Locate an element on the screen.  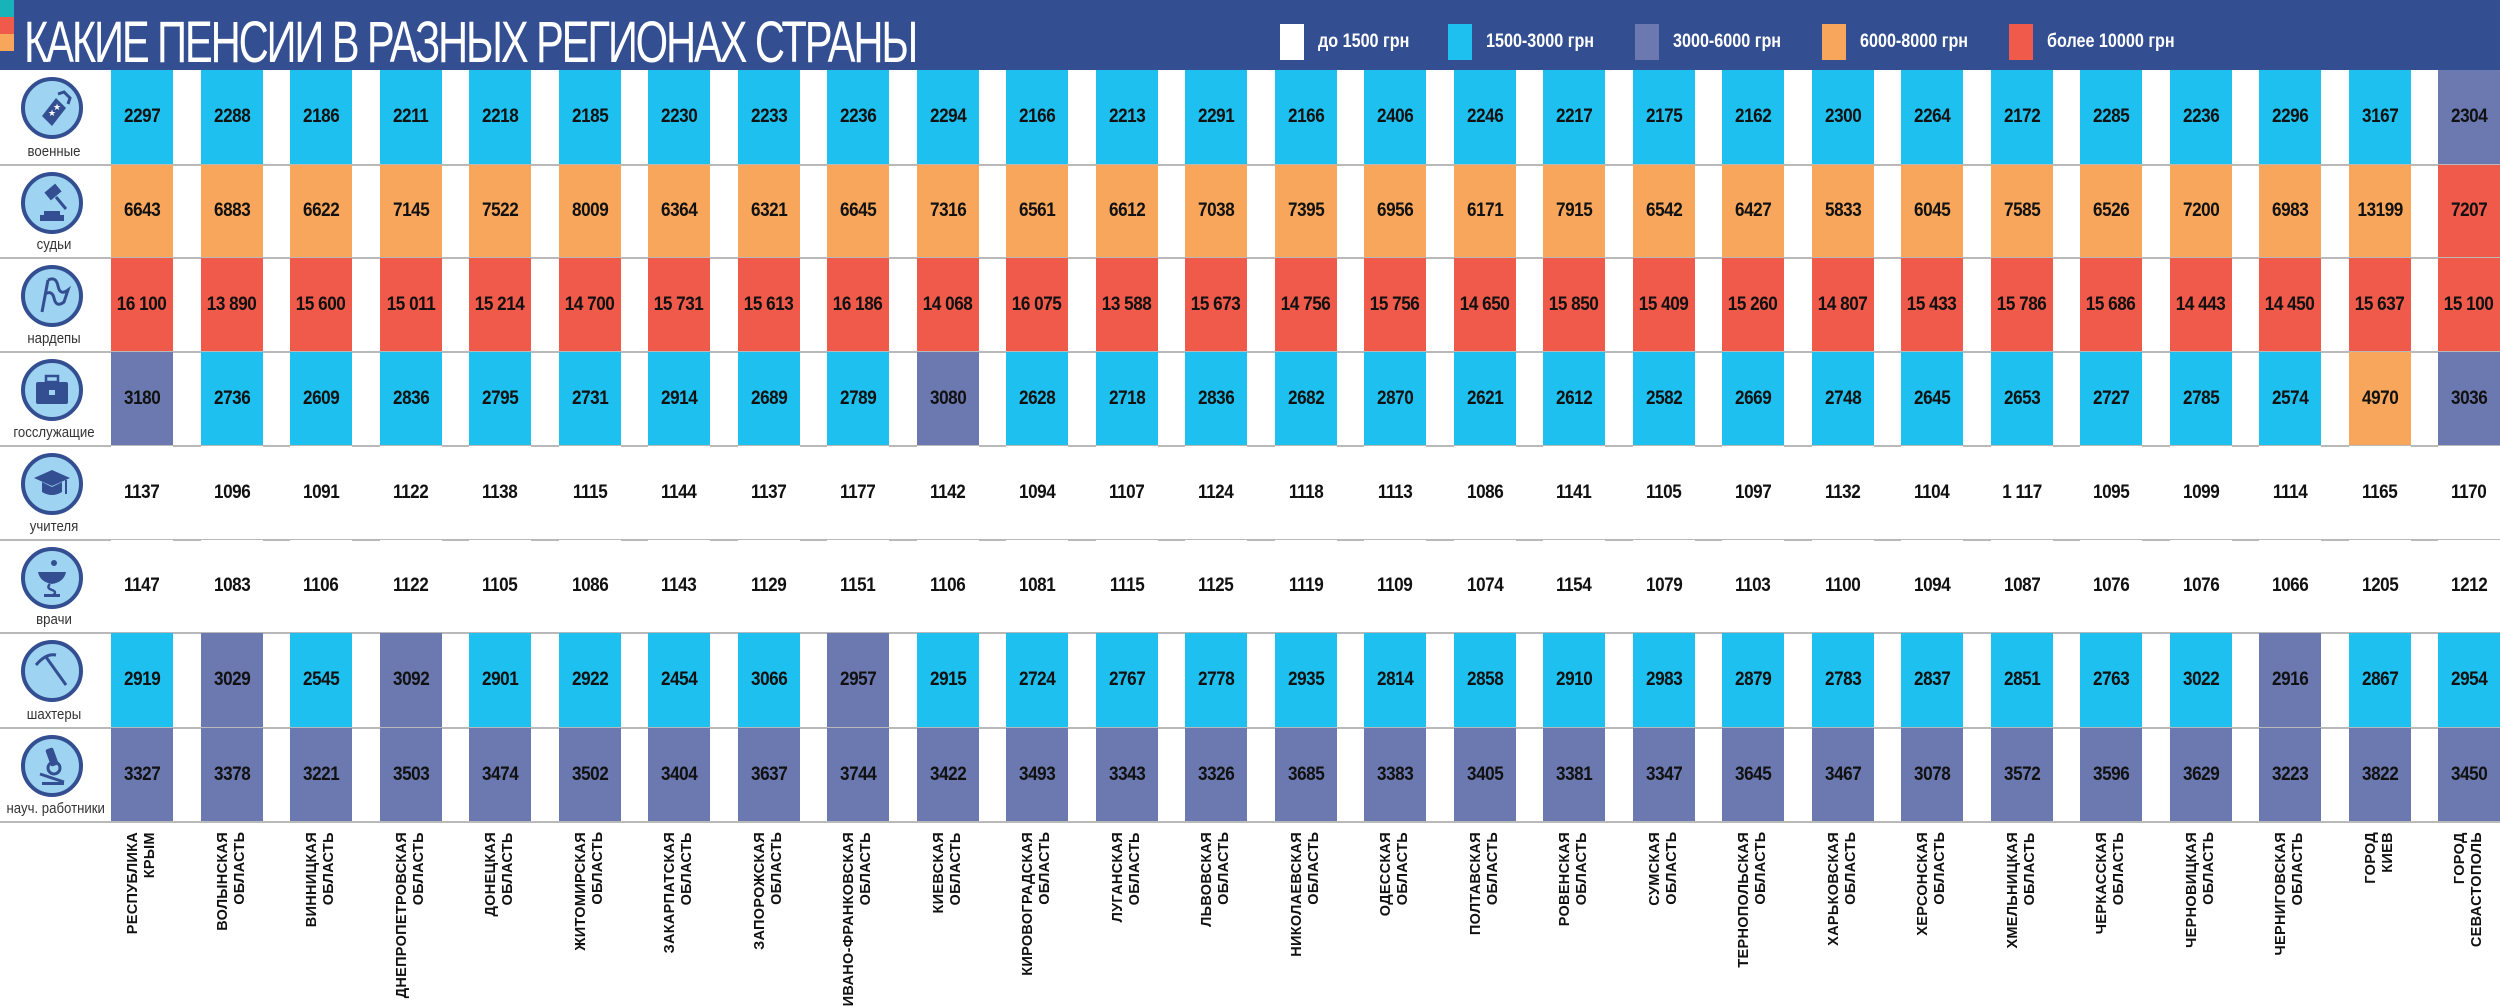
region-label: ЗАПОРОЖСКАЯ ОБЛАСТЬ is located at coordinates (769, 914).